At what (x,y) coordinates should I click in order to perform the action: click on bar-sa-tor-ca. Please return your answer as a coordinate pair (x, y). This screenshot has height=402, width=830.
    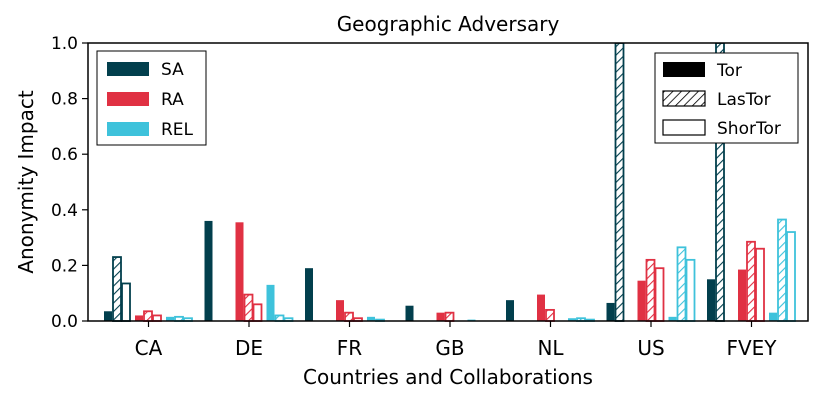
    Looking at the image, I should click on (108, 316).